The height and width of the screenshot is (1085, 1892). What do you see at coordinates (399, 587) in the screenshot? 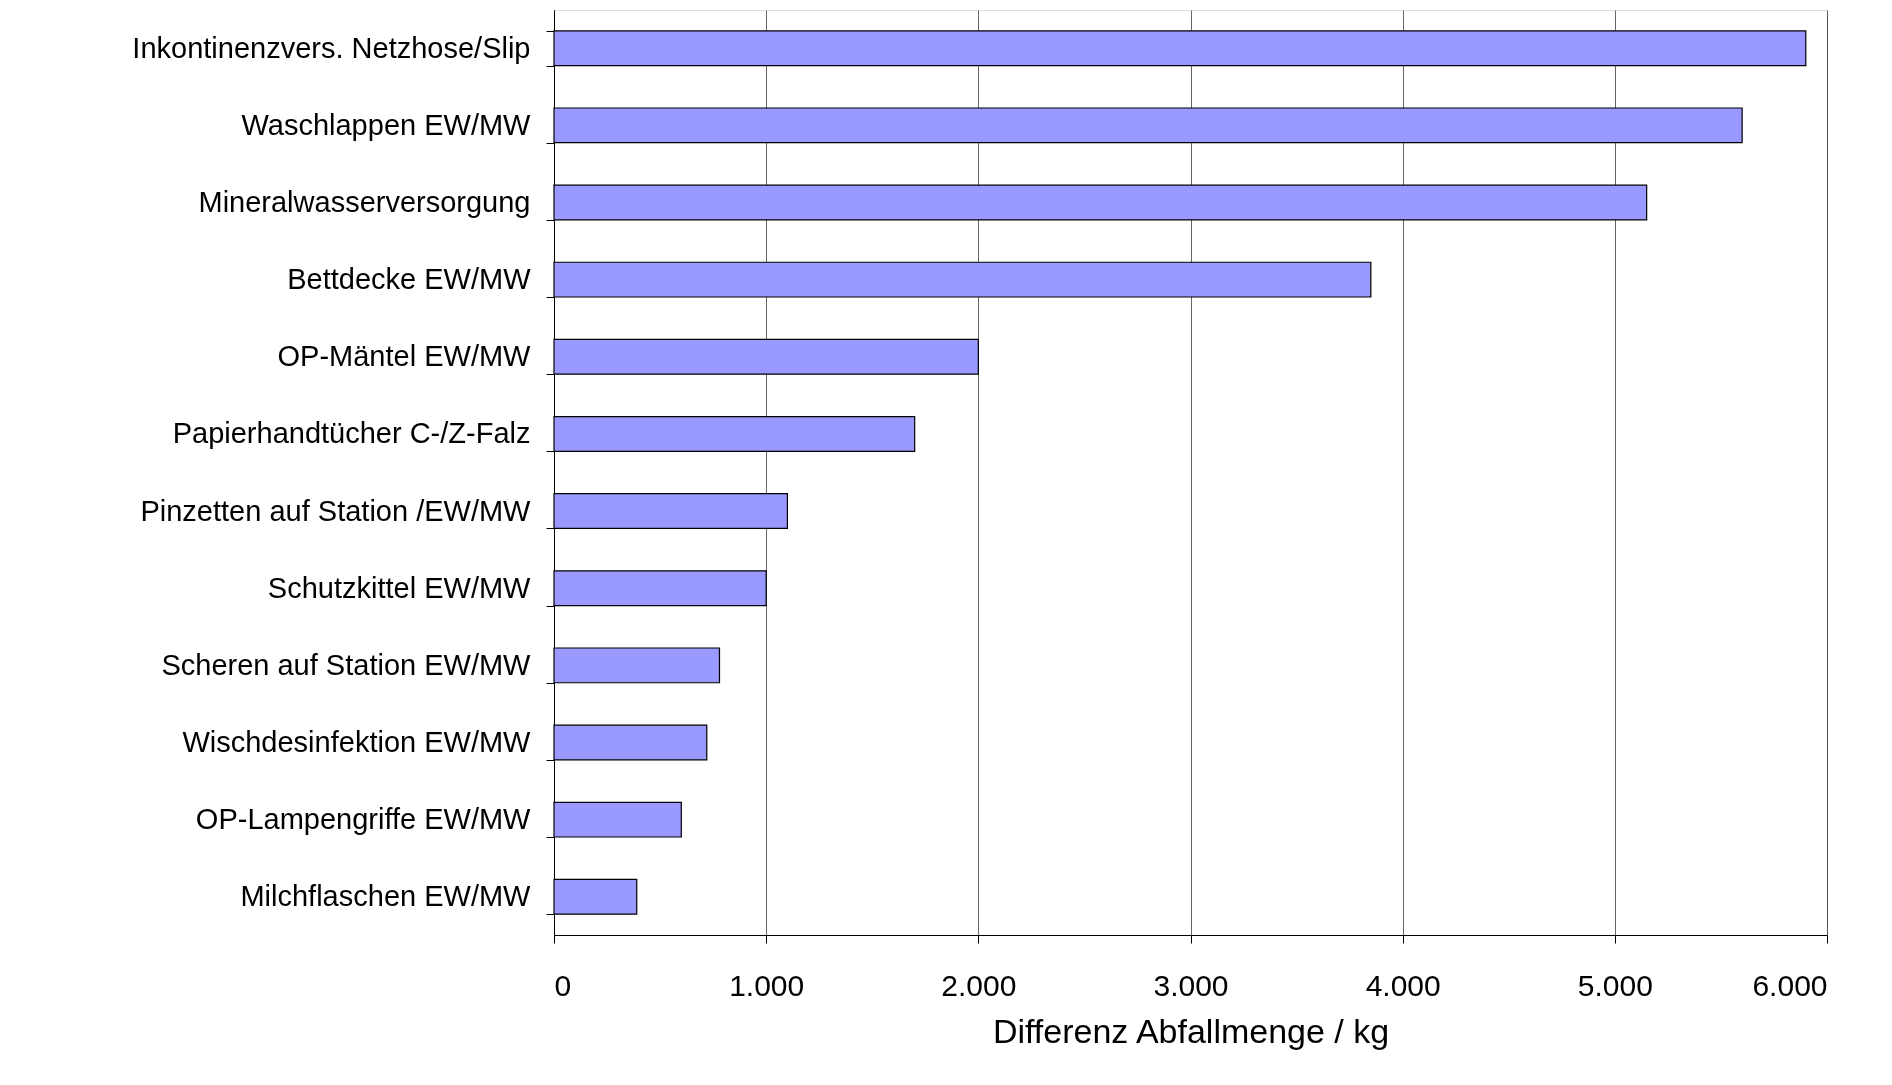
I see `y-tick-label: Schutzkittel EW/MW` at bounding box center [399, 587].